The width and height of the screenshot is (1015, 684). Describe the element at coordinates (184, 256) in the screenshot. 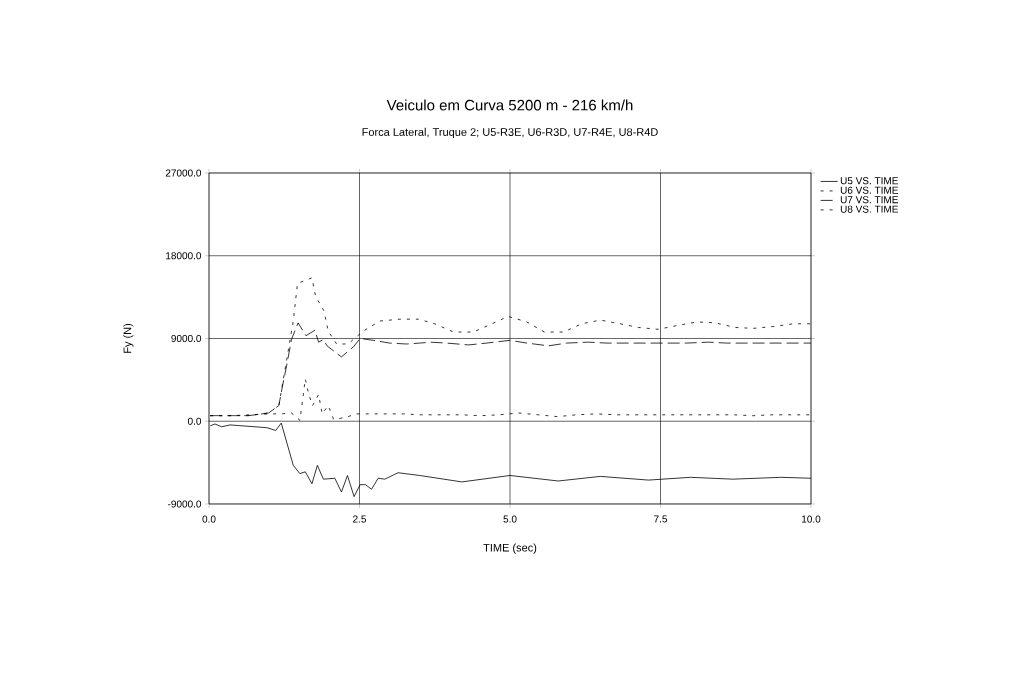

I see `y-tick-label: 18000.0` at that location.